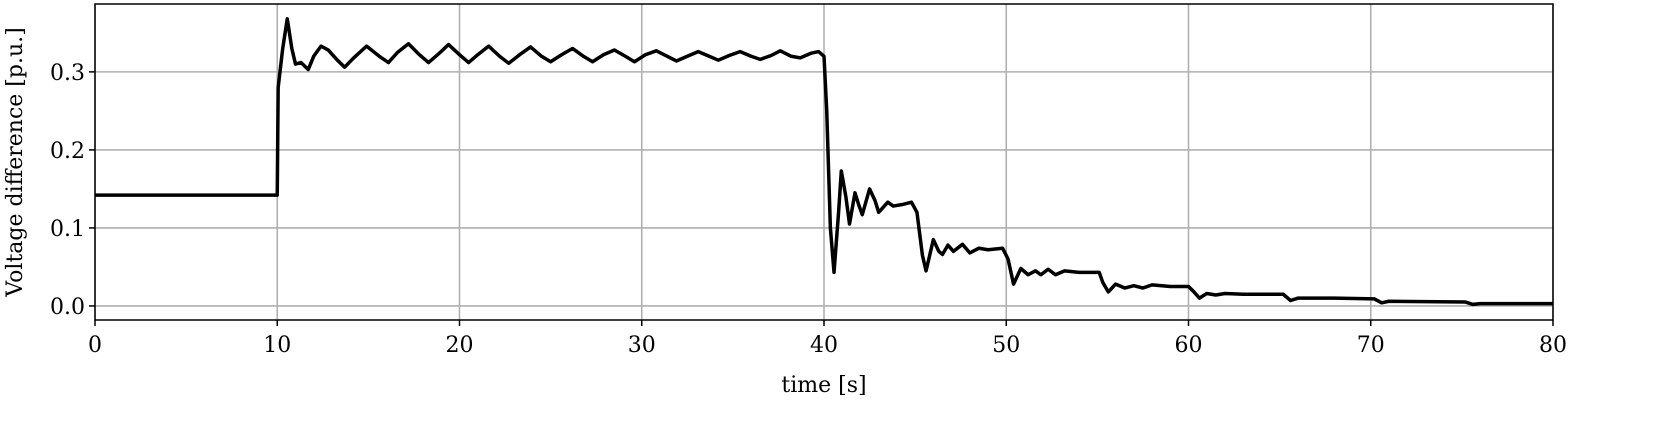  I want to click on x-tick-label: 20, so click(460, 345).